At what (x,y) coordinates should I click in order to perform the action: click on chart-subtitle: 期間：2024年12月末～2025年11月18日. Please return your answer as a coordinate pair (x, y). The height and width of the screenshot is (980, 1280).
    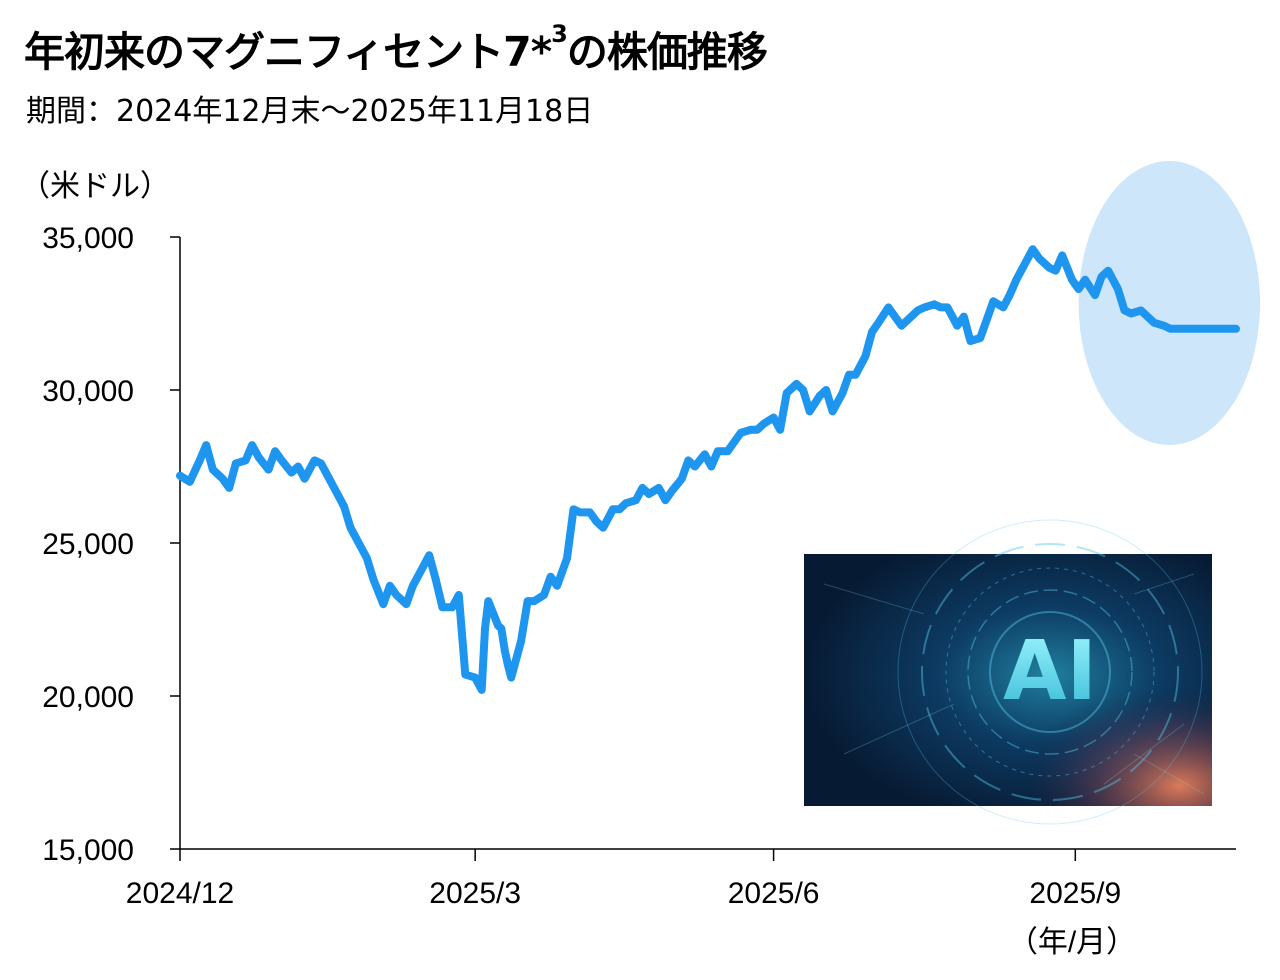
    Looking at the image, I should click on (310, 111).